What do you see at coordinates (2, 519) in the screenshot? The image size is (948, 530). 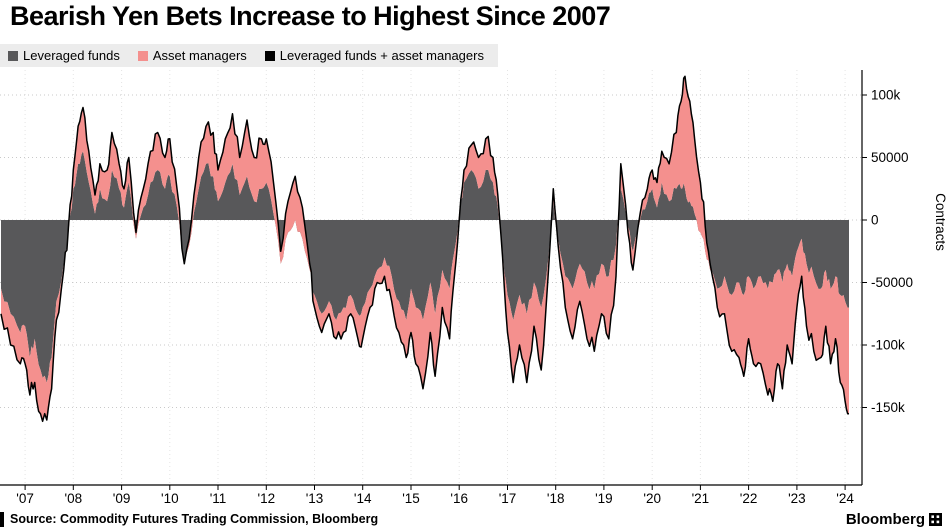 I see `source-accent-bar` at bounding box center [2, 519].